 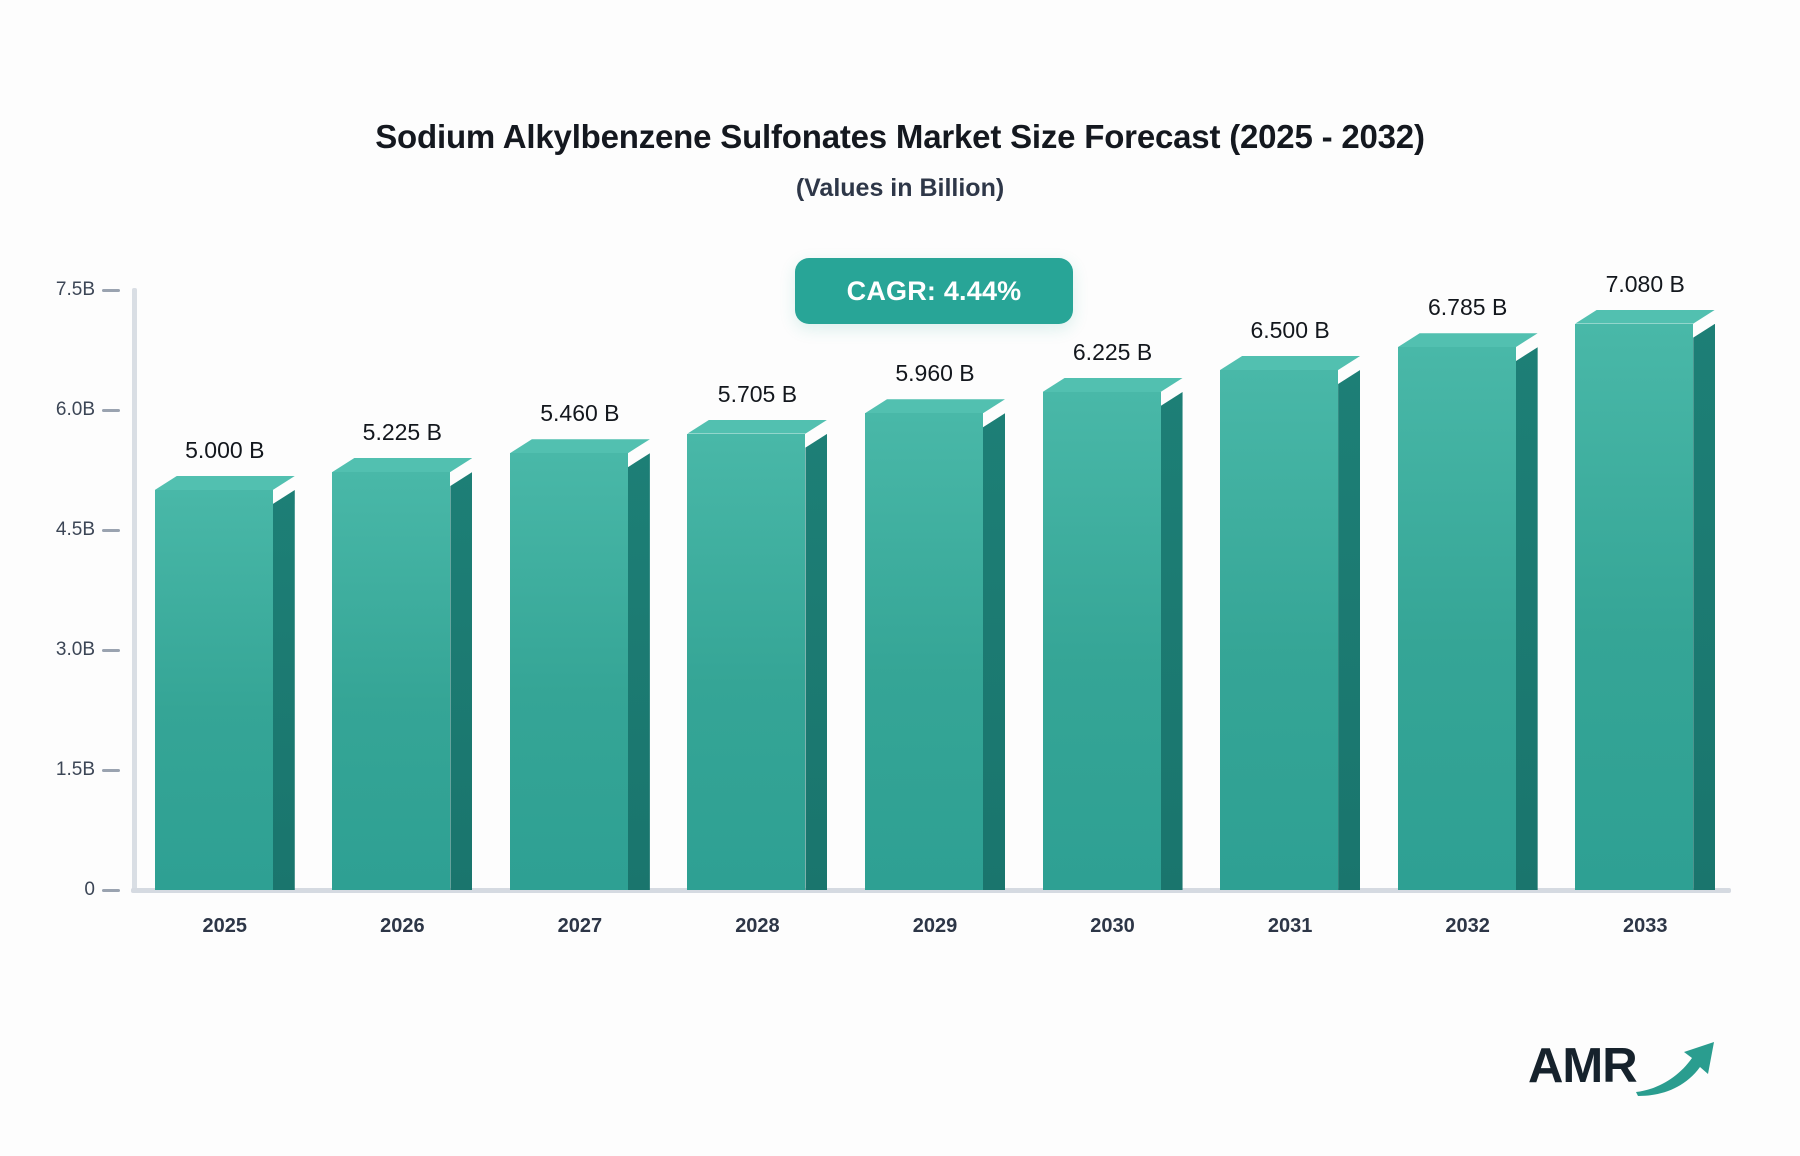 I want to click on y-axis-tick-label: 6.0B, so click(x=75, y=409).